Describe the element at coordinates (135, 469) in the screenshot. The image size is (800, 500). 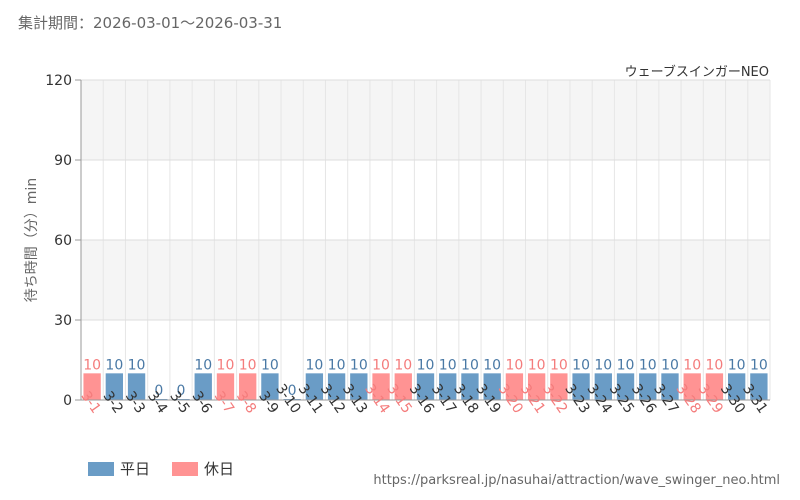
I see `legend-weekday-label: 平日` at that location.